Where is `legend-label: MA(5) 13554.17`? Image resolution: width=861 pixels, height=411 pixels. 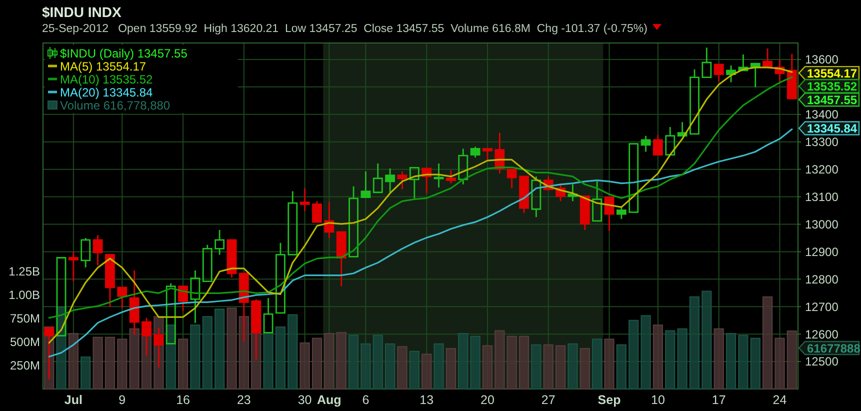
legend-label: MA(5) 13554.17 is located at coordinates (103, 66).